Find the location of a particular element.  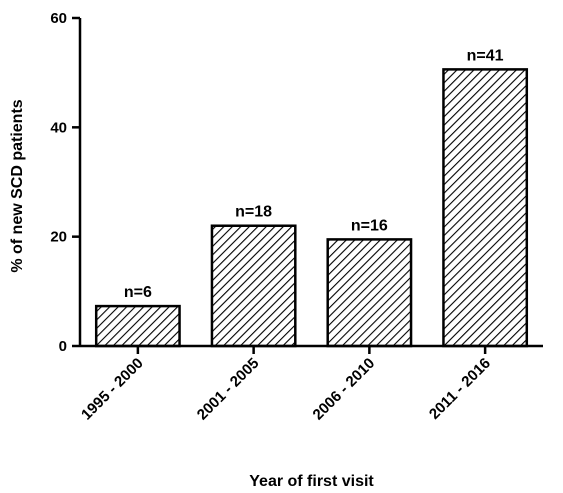

data-label: n=16 is located at coordinates (369, 225).